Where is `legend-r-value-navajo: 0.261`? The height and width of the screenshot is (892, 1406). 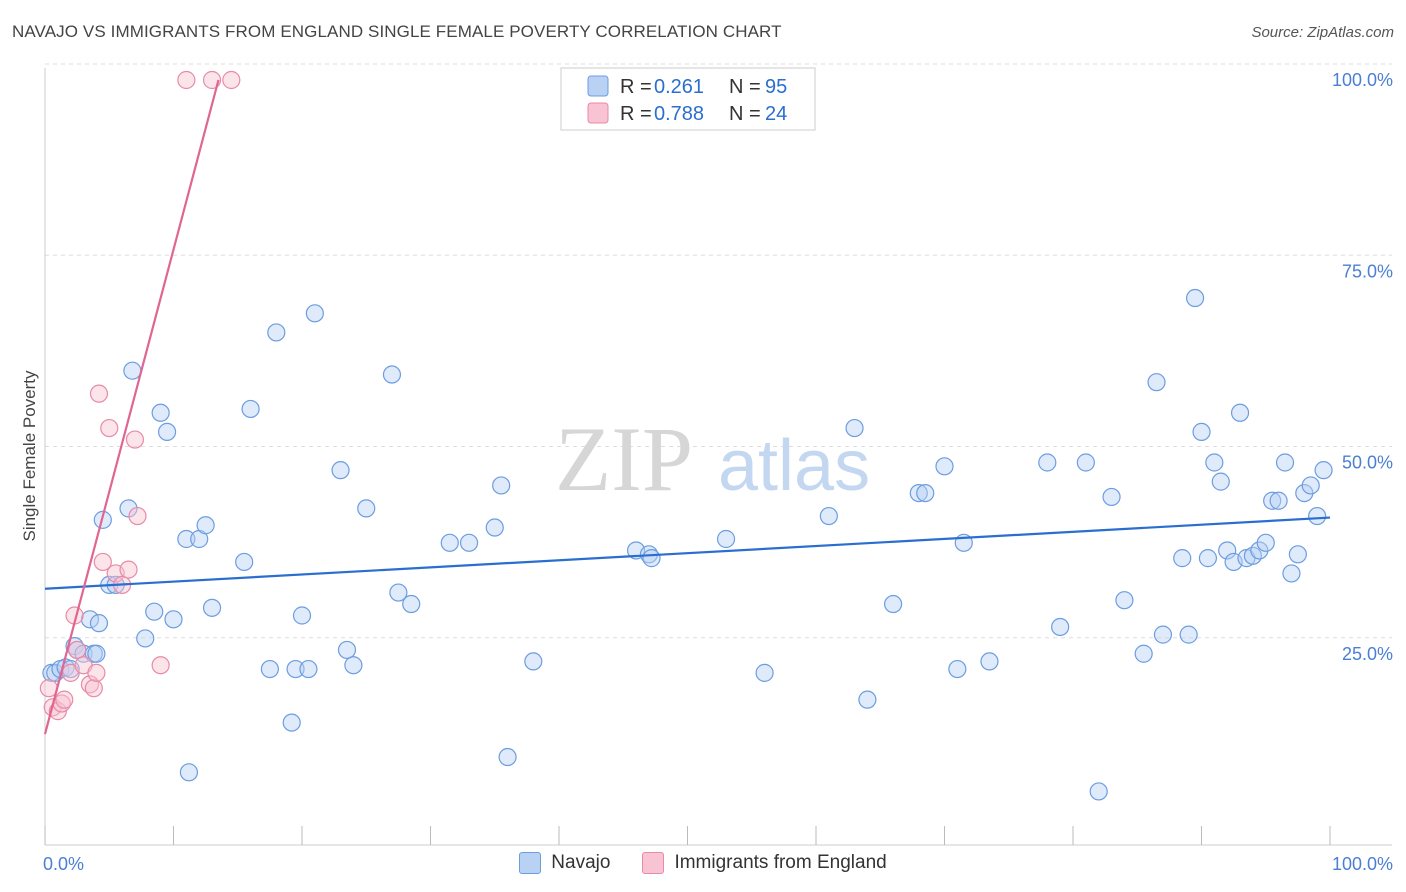 legend-r-value-navajo: 0.261 is located at coordinates (679, 87).